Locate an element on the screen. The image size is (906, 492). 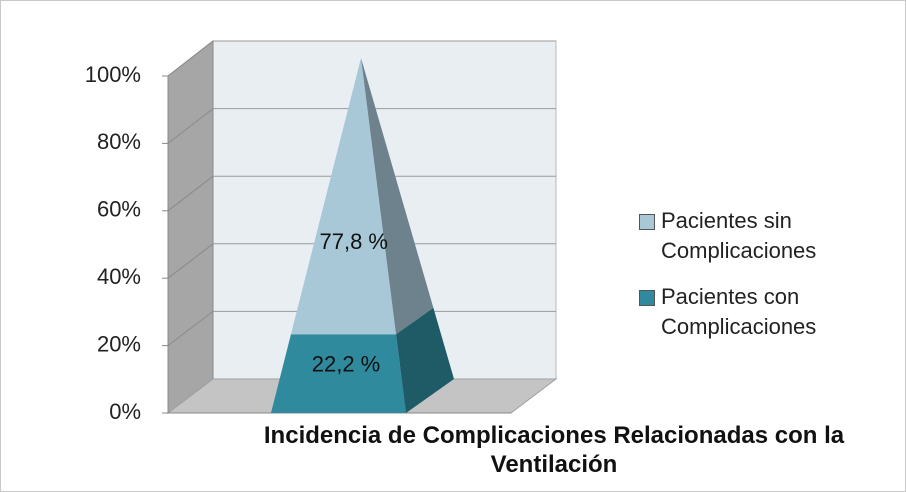
pyramid-front is located at coordinates (338, 373).